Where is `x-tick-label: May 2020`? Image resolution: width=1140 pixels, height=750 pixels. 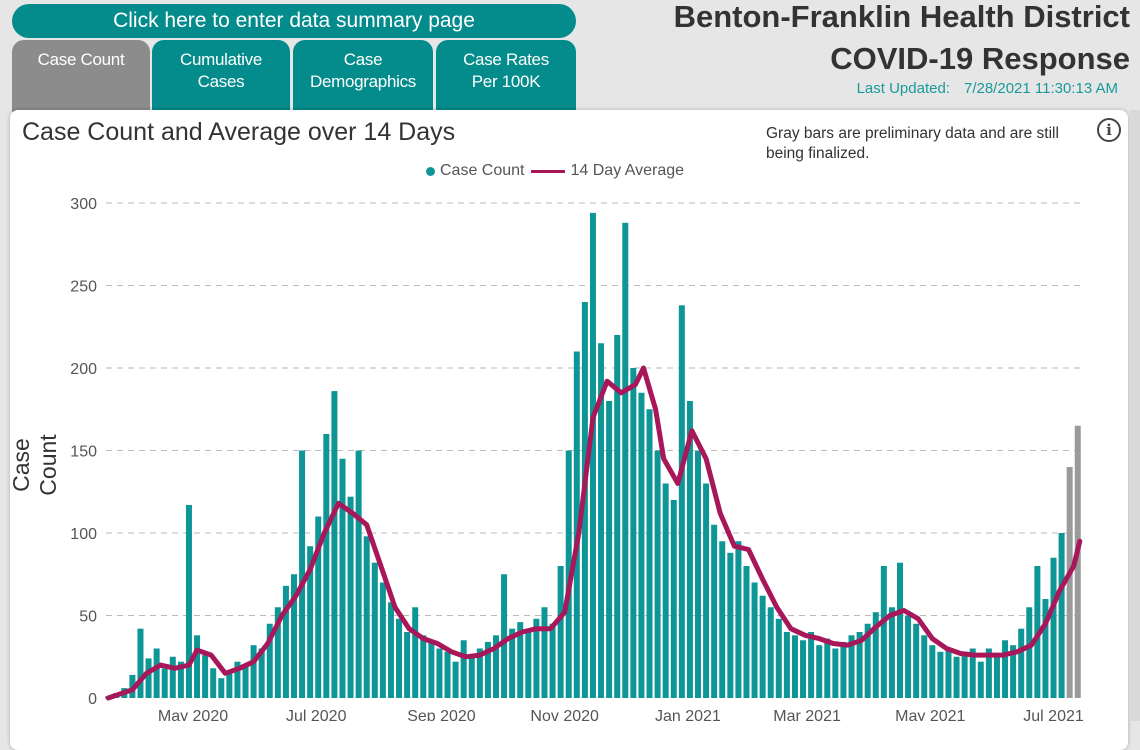
x-tick-label: May 2020 is located at coordinates (193, 714).